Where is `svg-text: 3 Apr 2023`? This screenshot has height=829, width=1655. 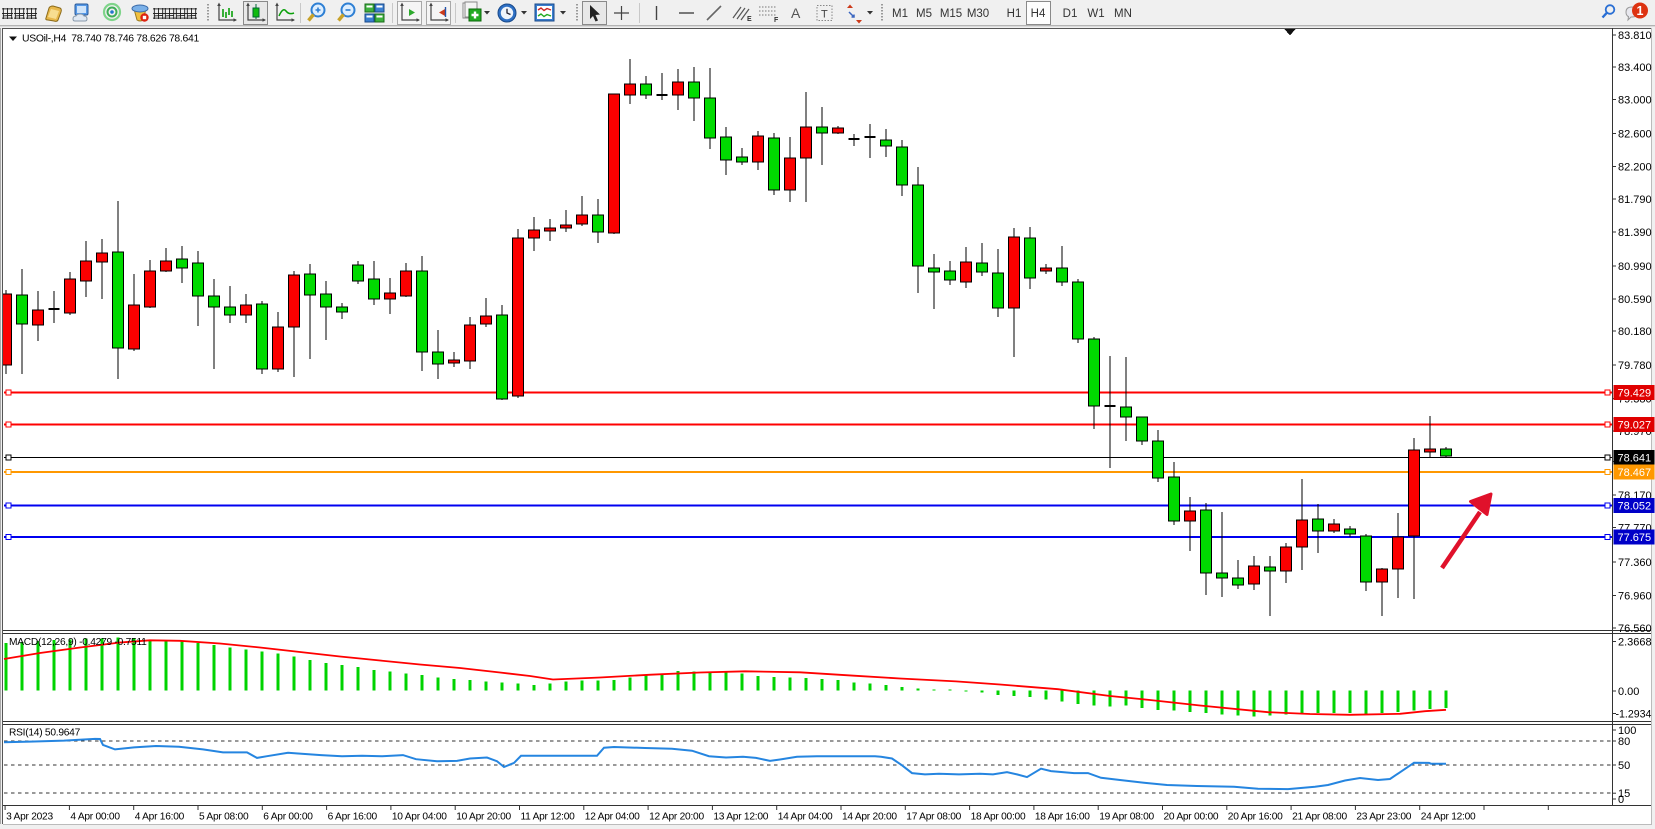 svg-text: 3 Apr 2023 is located at coordinates (29, 817).